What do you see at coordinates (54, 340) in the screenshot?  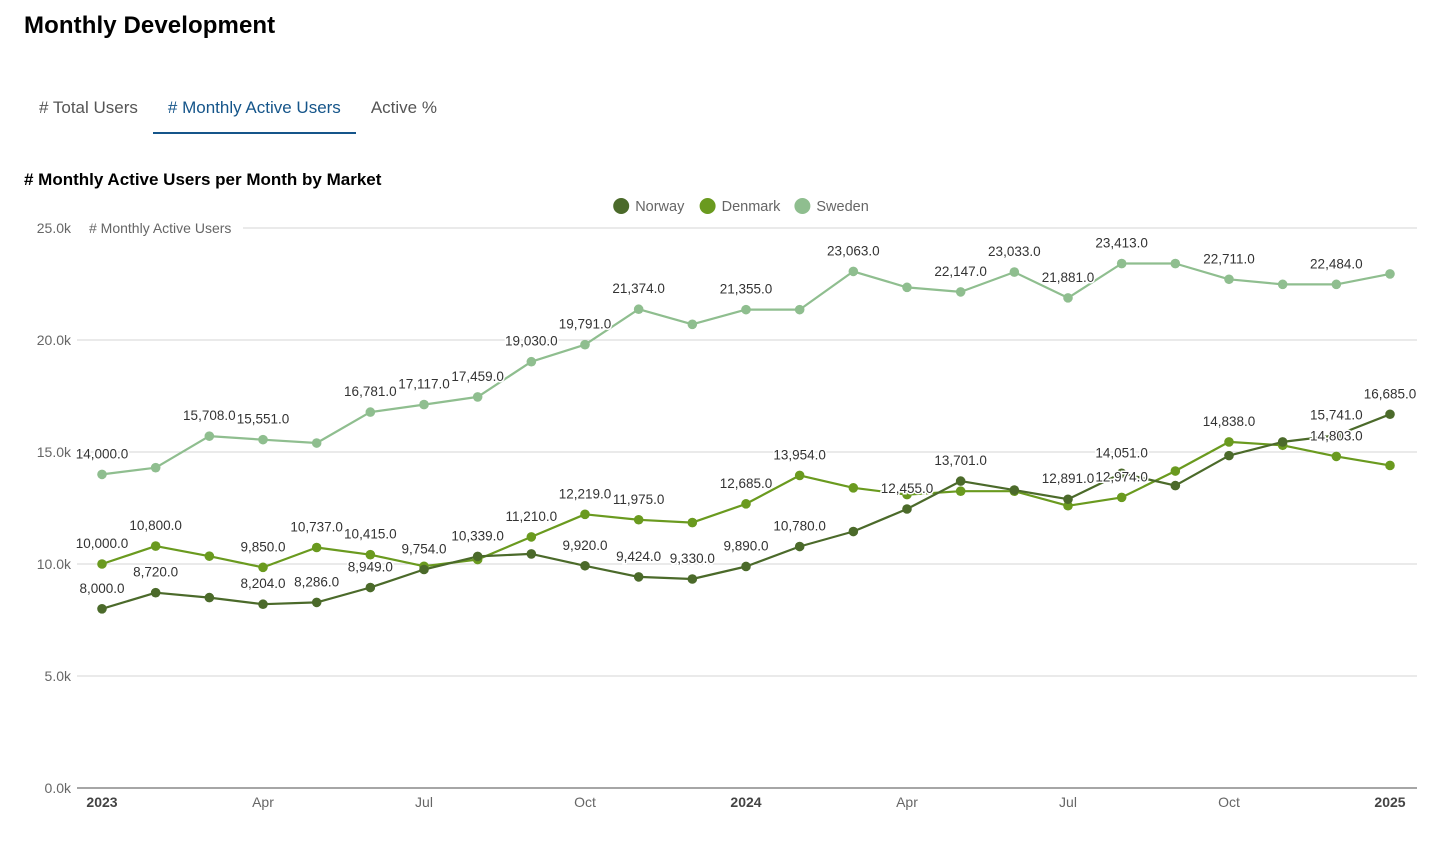 I see `y-tick-label: 20.0k` at bounding box center [54, 340].